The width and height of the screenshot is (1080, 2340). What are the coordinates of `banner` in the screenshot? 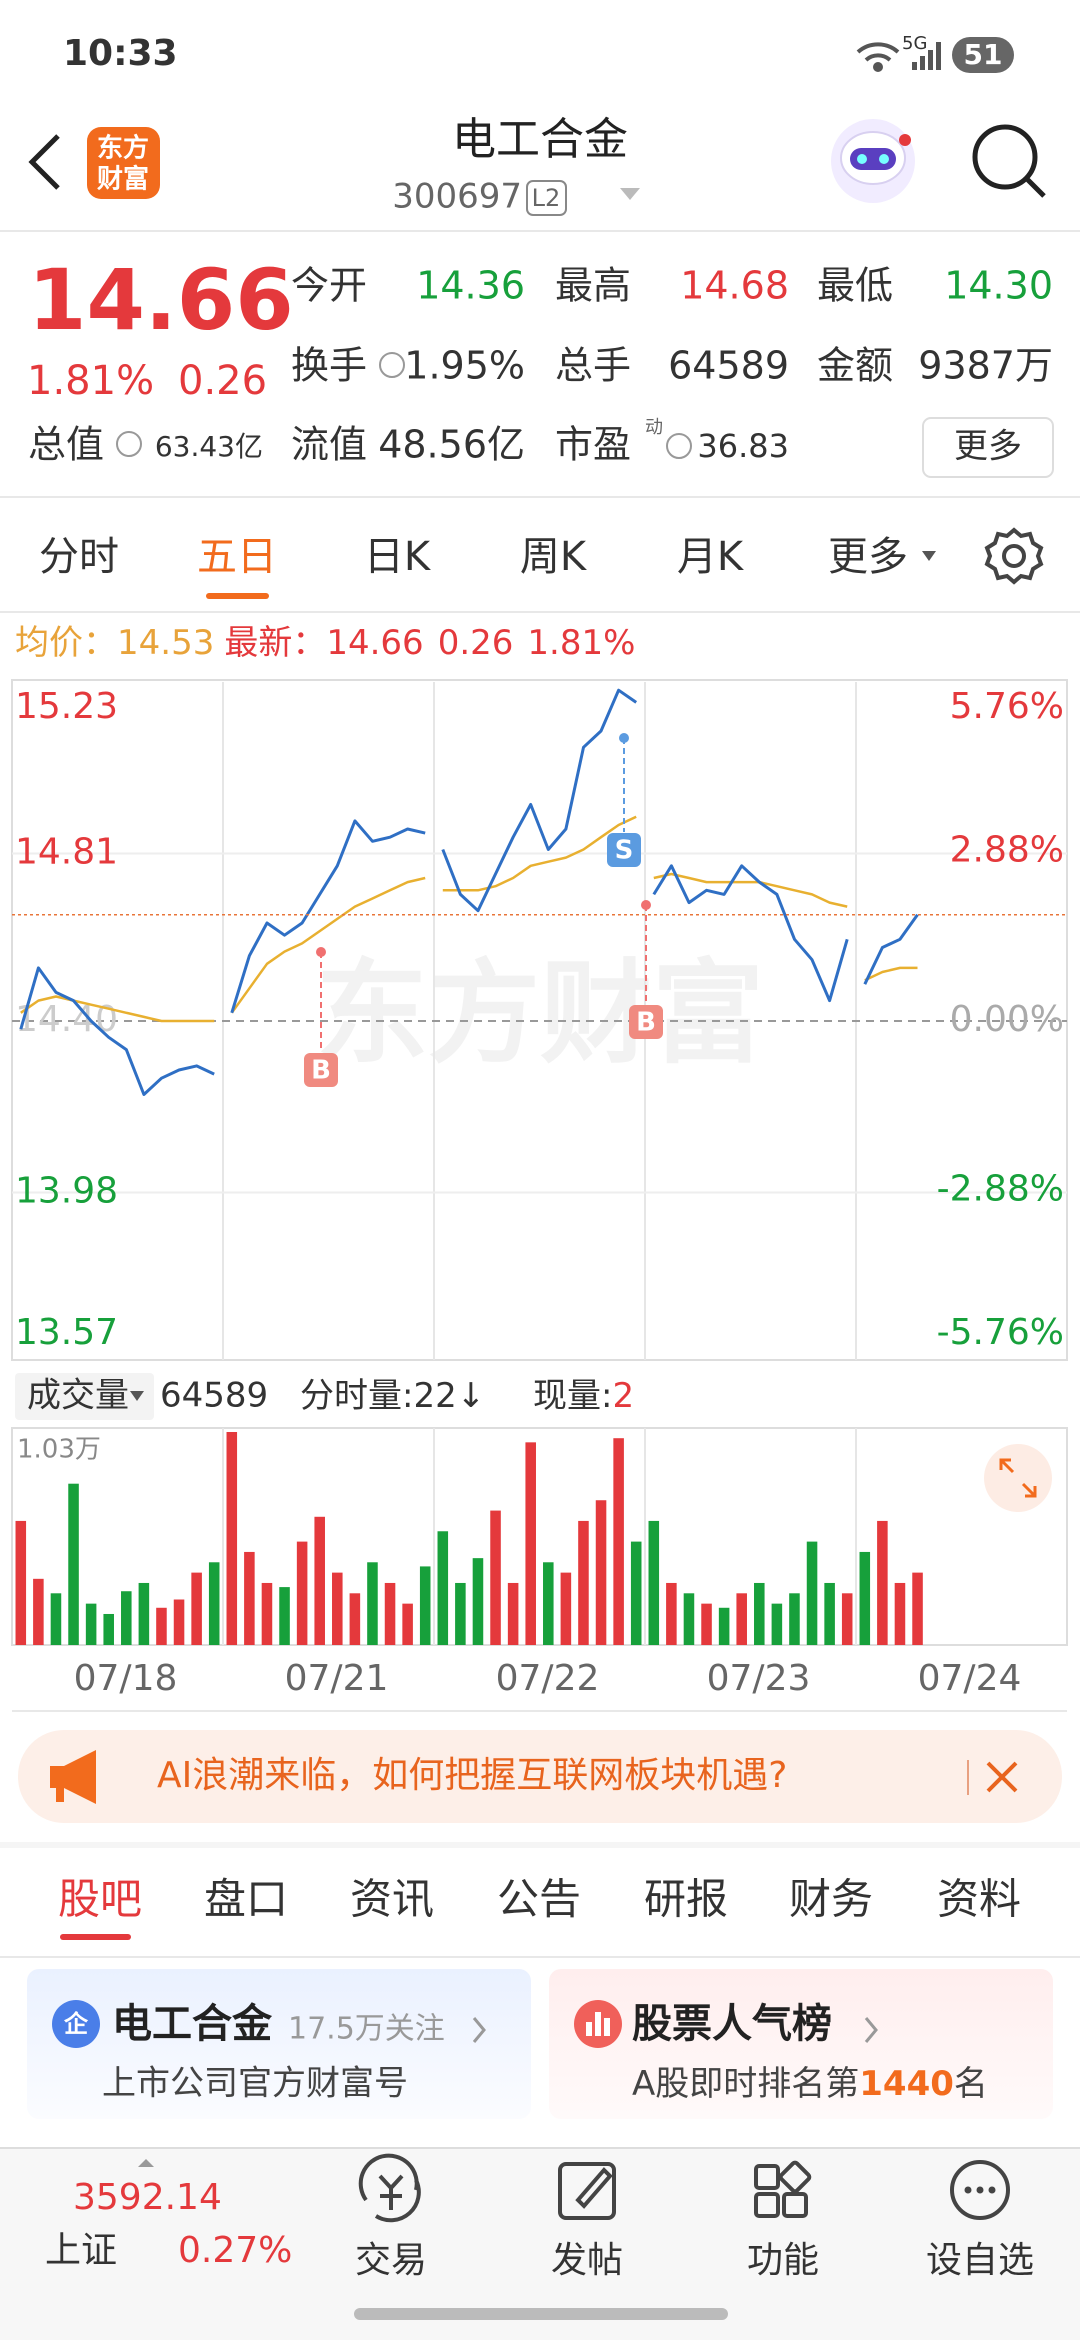 It's located at (540, 1776).